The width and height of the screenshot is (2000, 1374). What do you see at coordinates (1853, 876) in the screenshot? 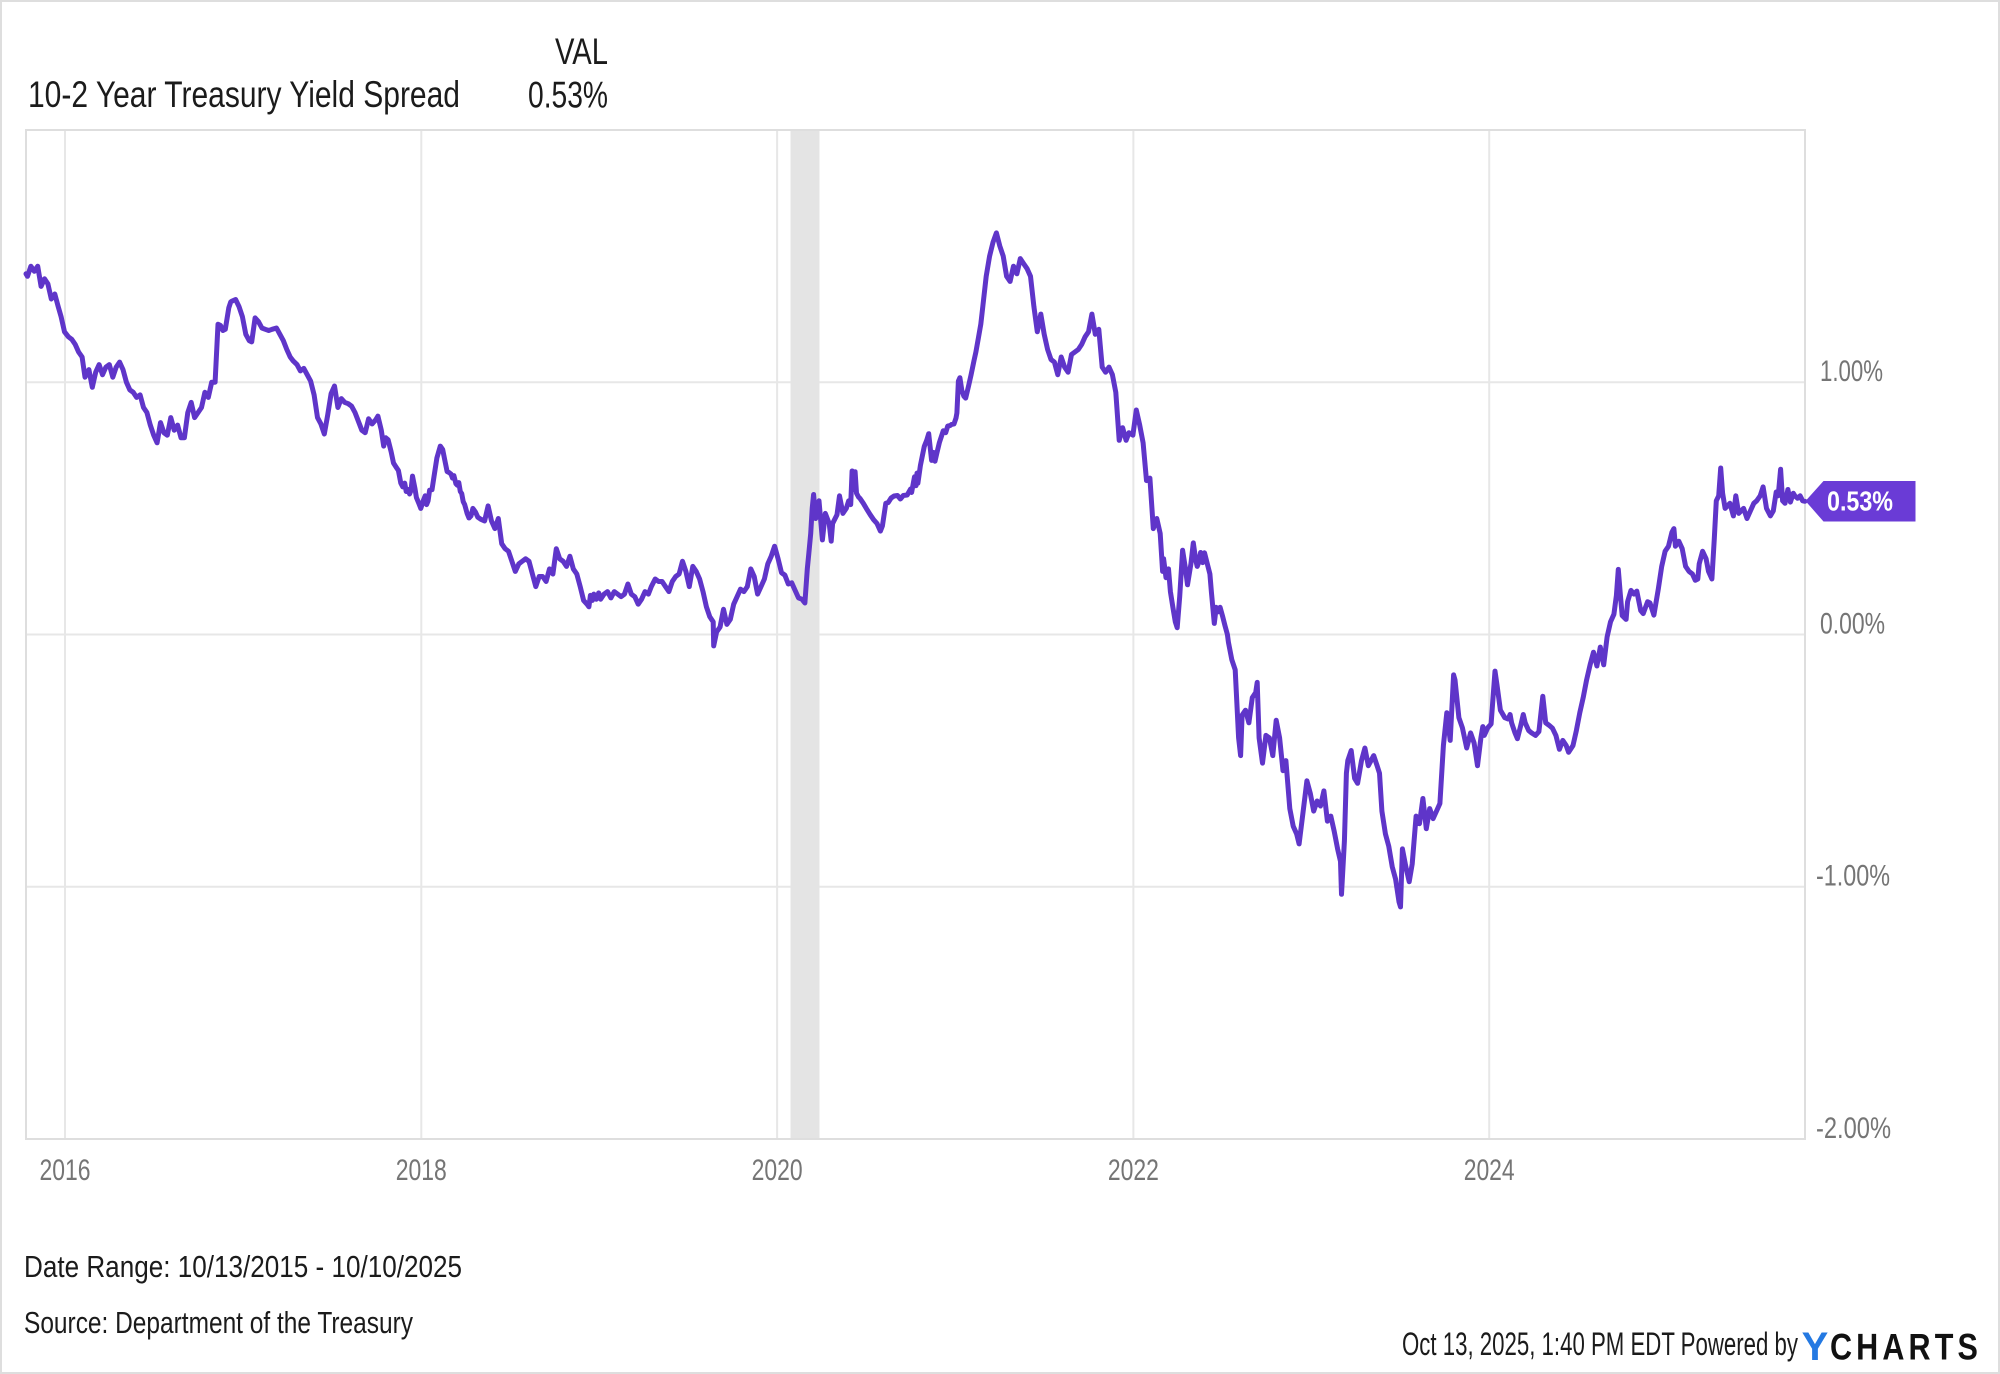
I see `svg-text: -1.00%` at bounding box center [1853, 876].